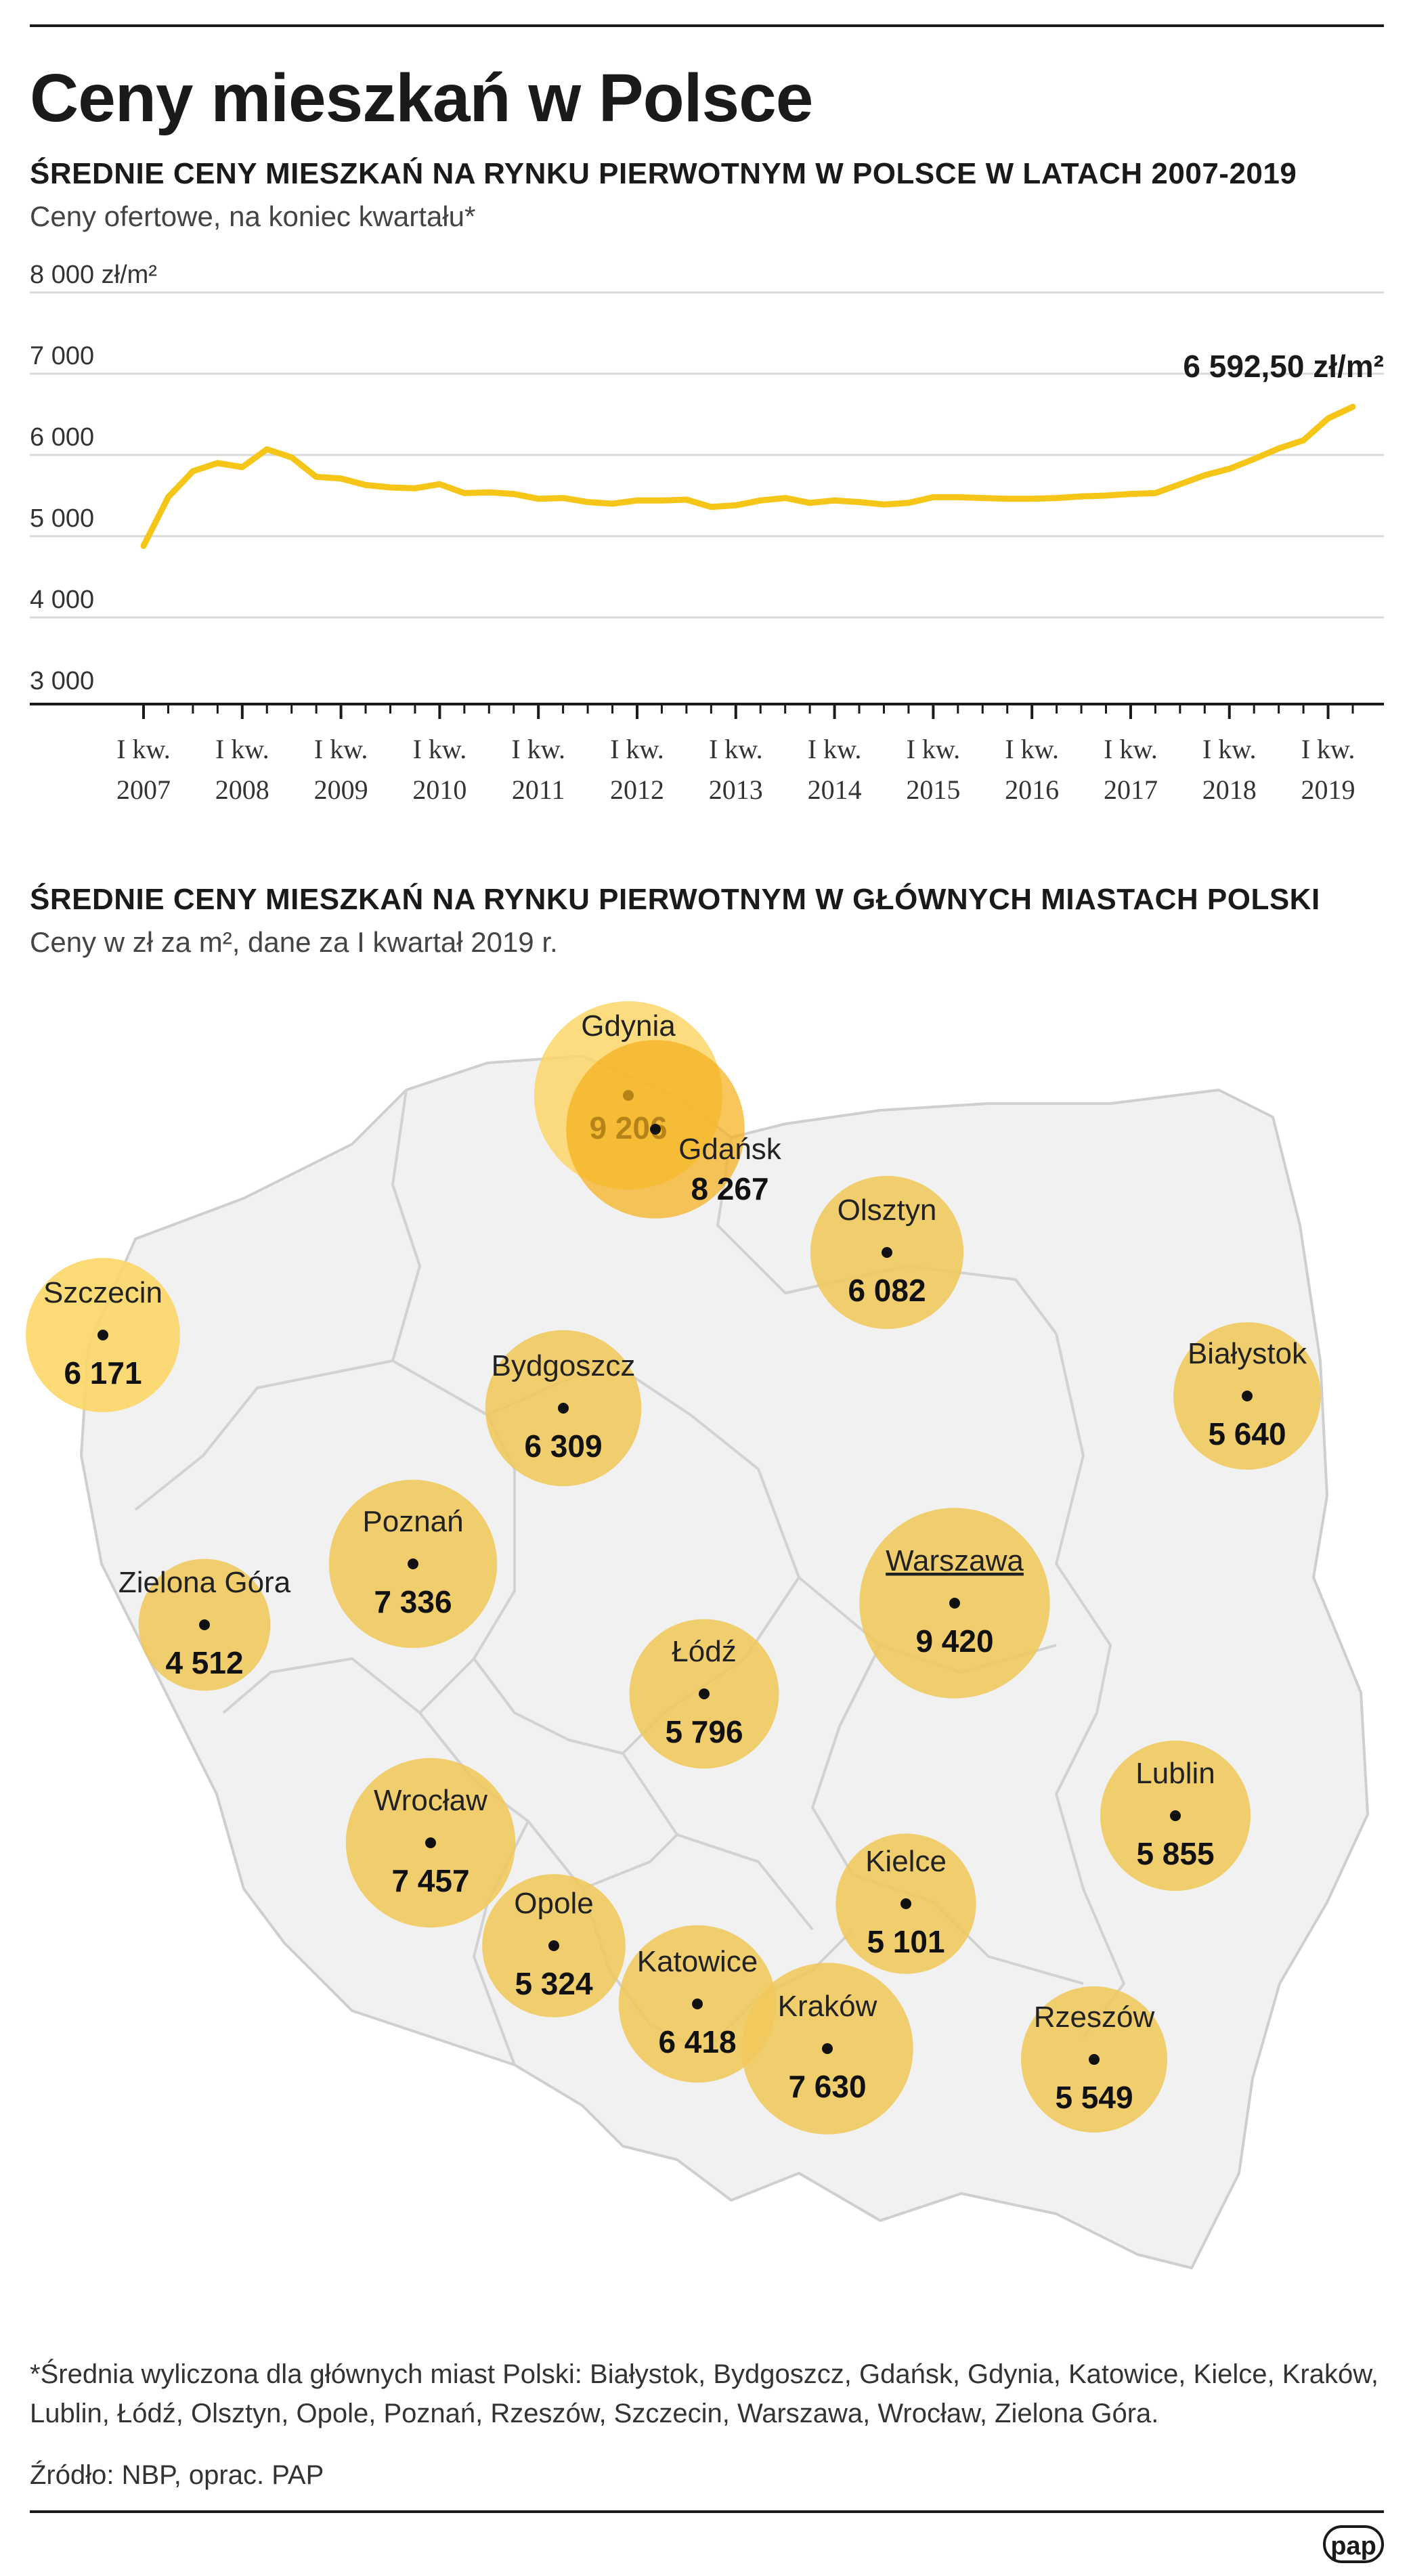  I want to click on y-tick-label: 4 000, so click(62, 600).